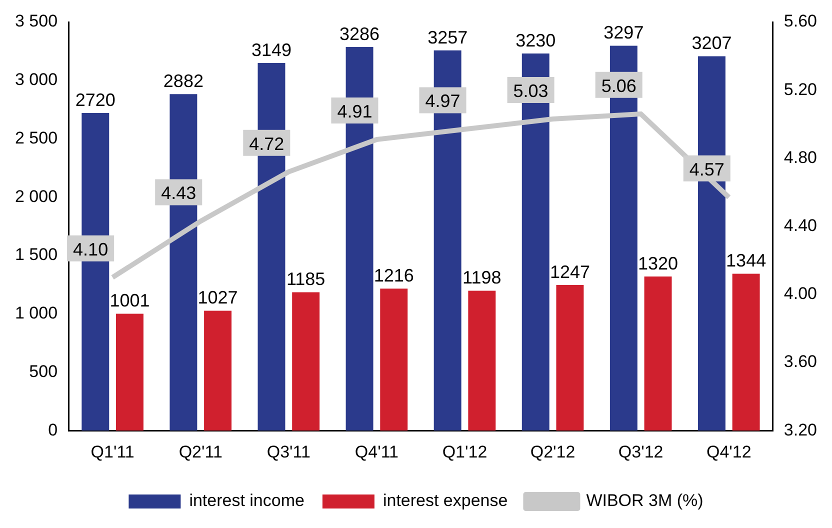 This screenshot has height=528, width=832. Describe the element at coordinates (482, 278) in the screenshot. I see `data-label: 1198` at that location.